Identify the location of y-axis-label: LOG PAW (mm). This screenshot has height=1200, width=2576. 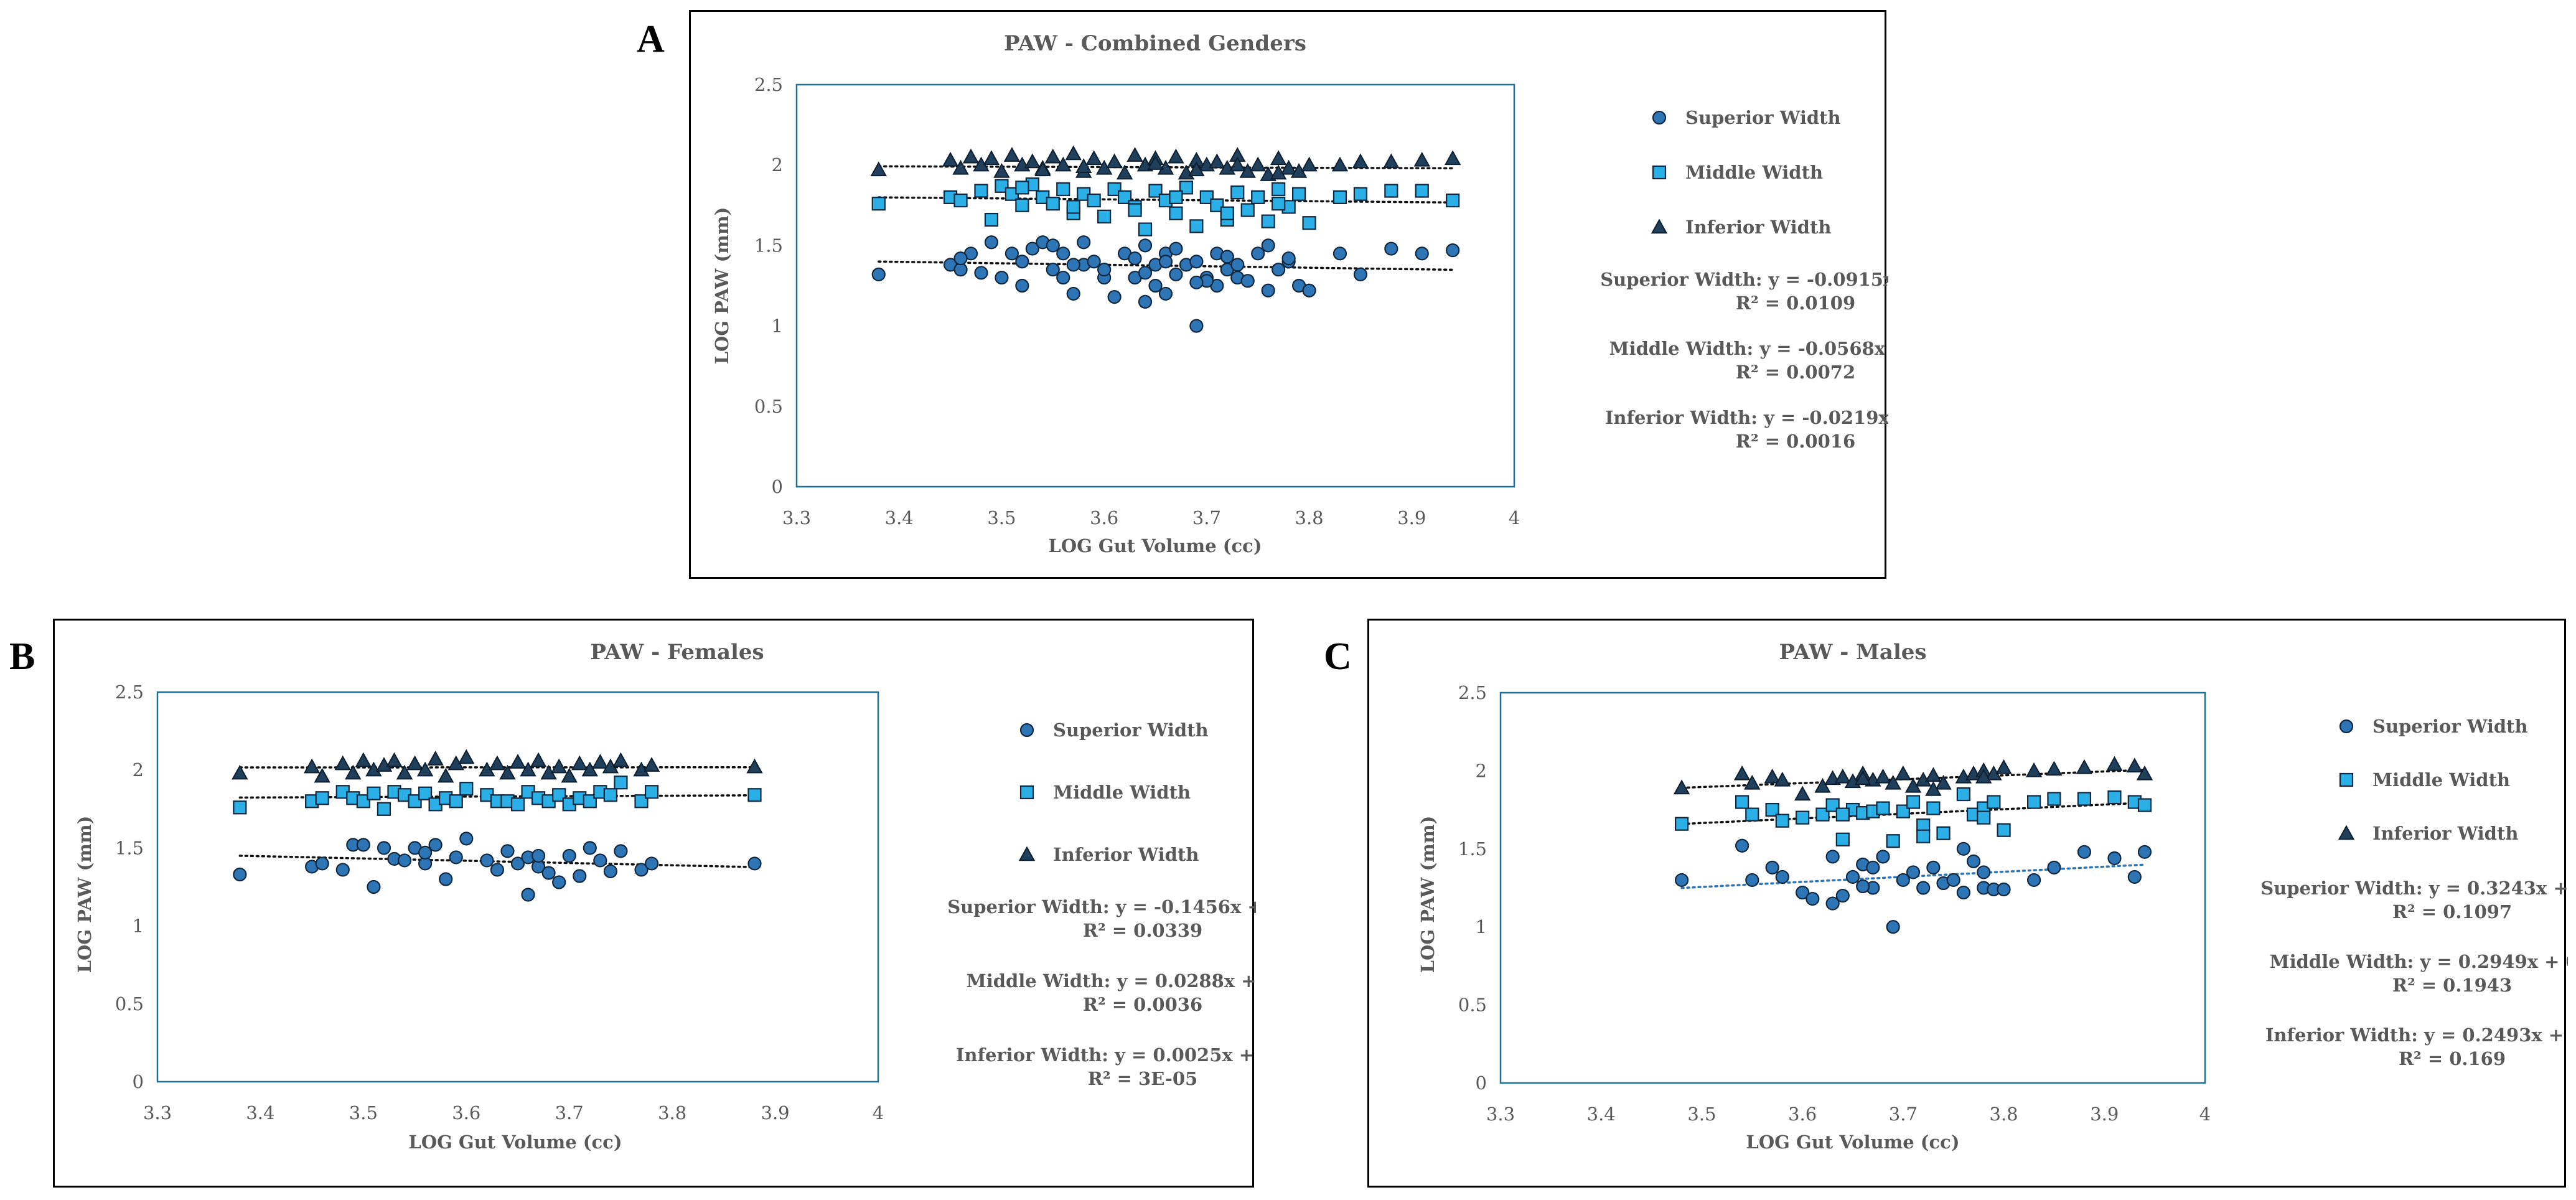
(722, 286).